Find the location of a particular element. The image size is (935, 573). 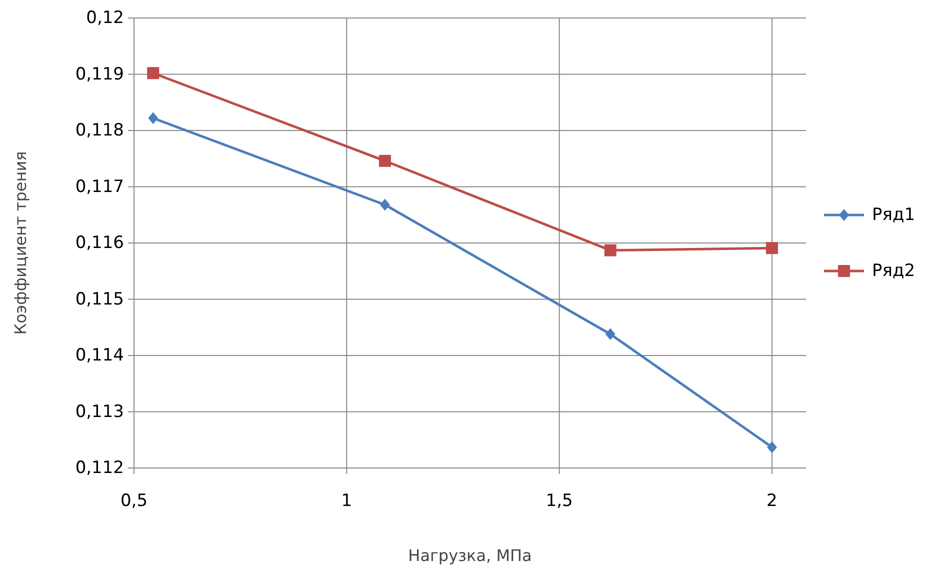

y-axis-title: Коэффициент трения is located at coordinates (20, 243).